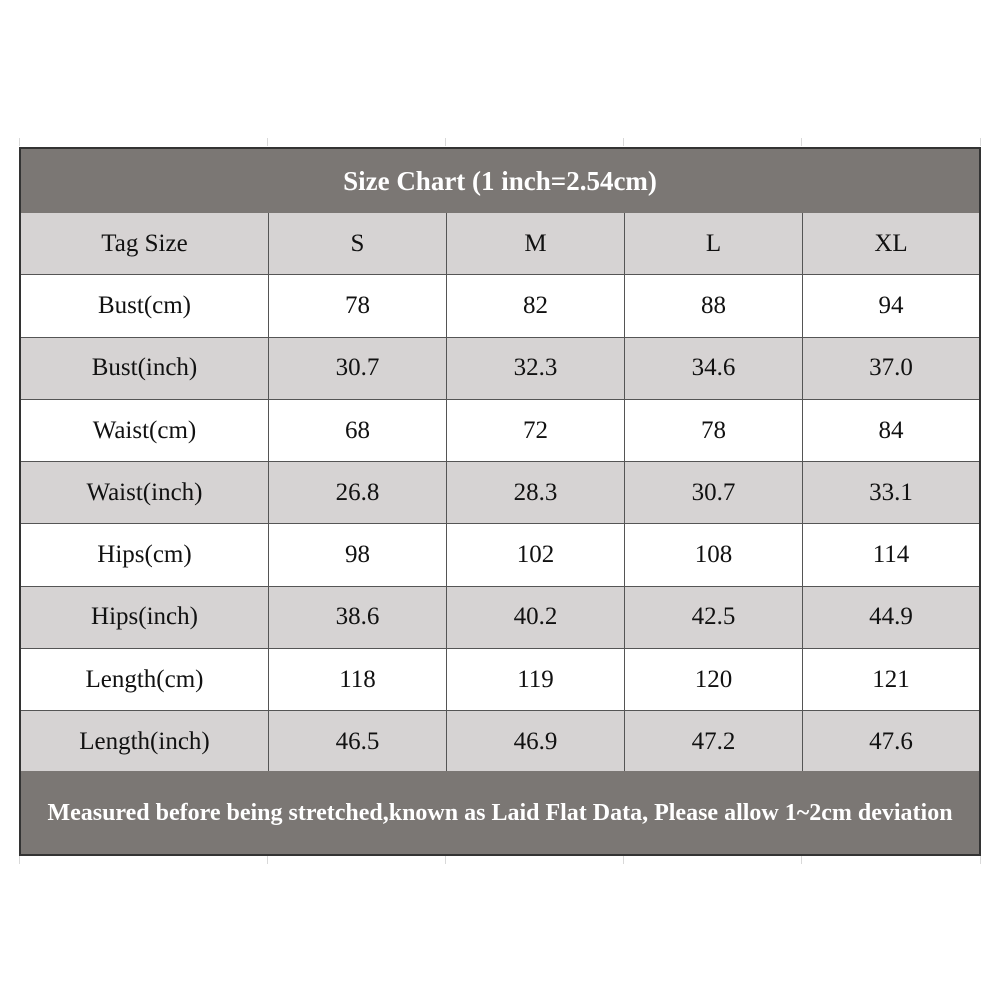 Image resolution: width=1001 pixels, height=1001 pixels. I want to click on table-cell: 68, so click(358, 430).